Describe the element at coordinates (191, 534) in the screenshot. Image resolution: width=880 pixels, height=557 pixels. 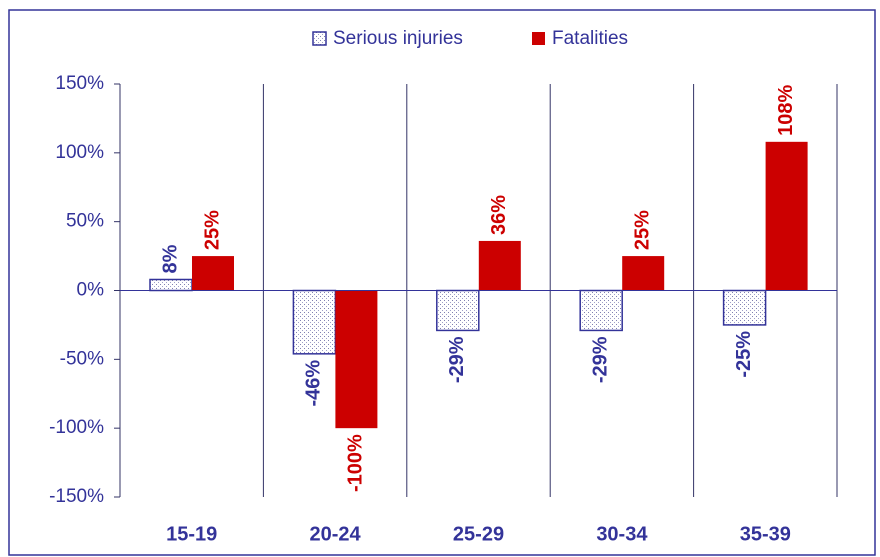
I see `x-tick-label: 15-19` at that location.